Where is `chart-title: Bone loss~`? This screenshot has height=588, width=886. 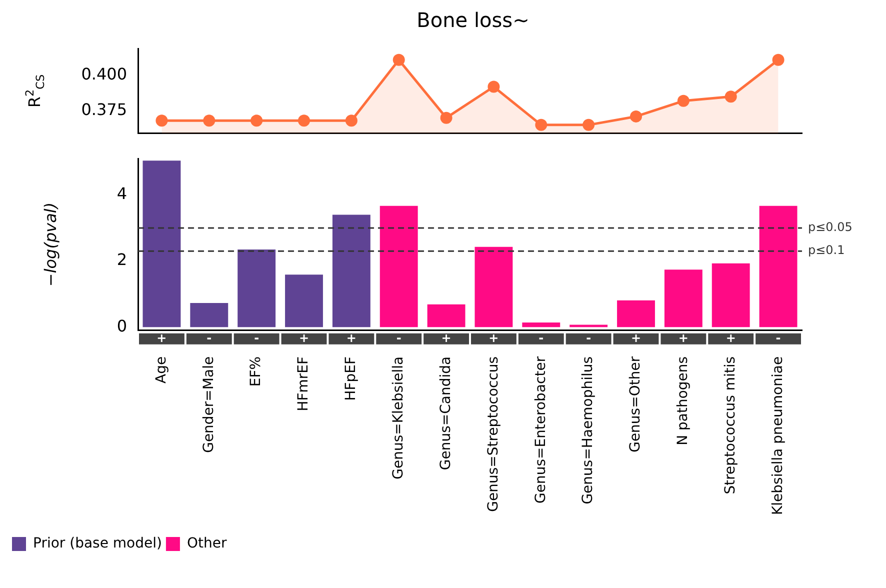
chart-title: Bone loss~ is located at coordinates (473, 21).